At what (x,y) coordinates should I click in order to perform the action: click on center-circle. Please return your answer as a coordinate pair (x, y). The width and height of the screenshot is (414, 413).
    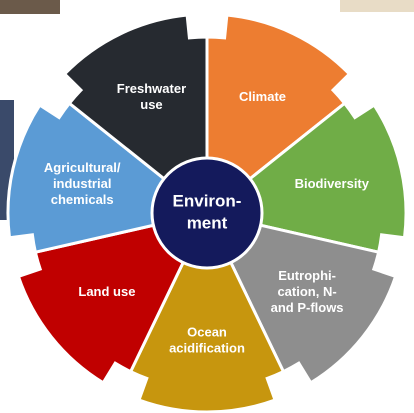
    Looking at the image, I should click on (207, 213).